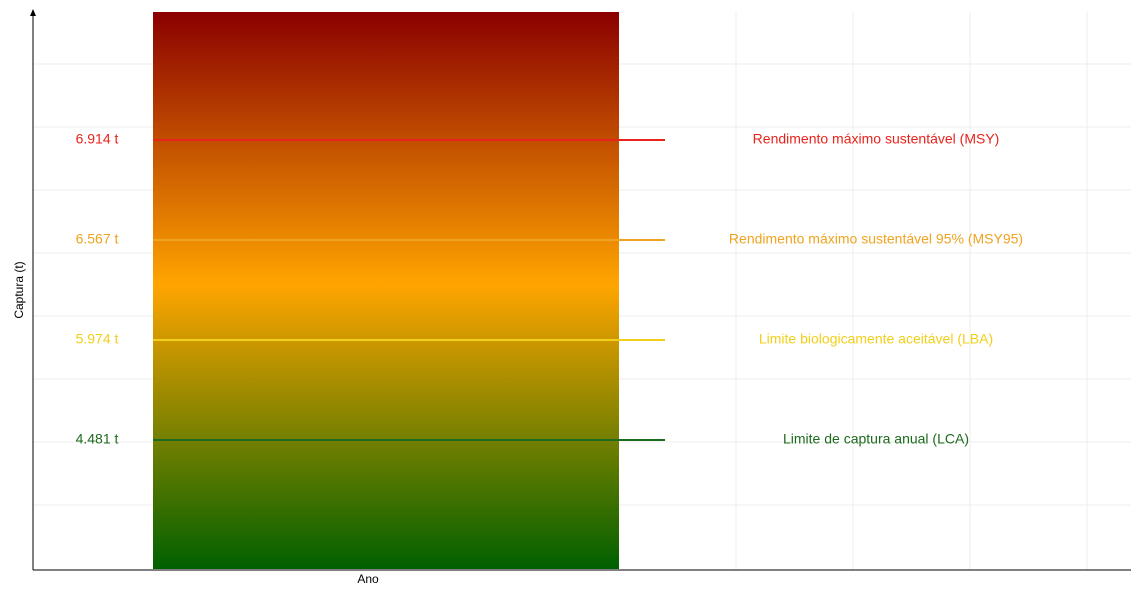  What do you see at coordinates (97, 239) in the screenshot?
I see `value-label: 6.567 t` at bounding box center [97, 239].